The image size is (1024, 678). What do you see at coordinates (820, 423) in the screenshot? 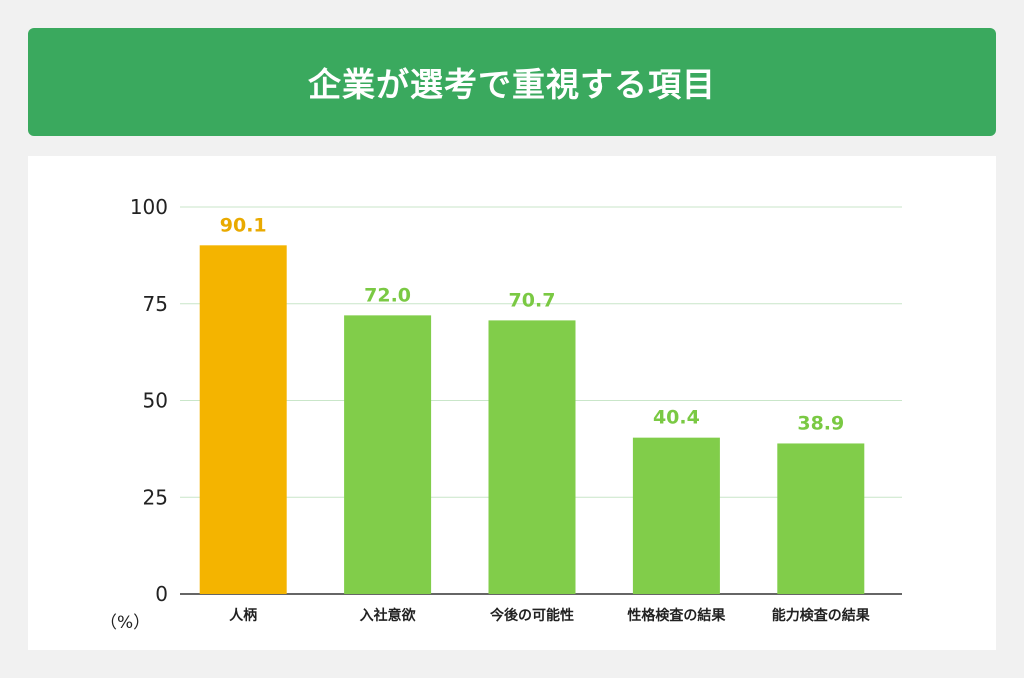
I see `data-label: 38.9` at bounding box center [820, 423].